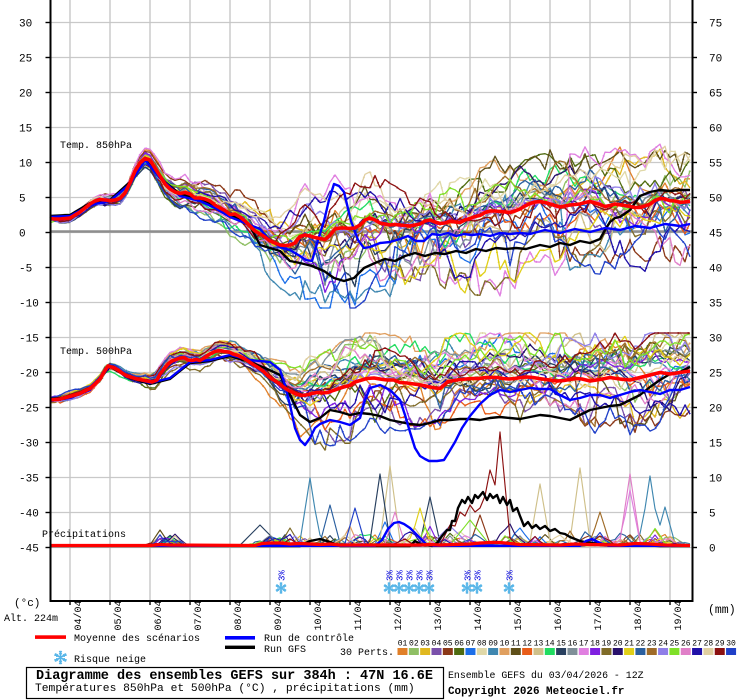 The height and width of the screenshot is (700, 740). Describe the element at coordinates (96, 146) in the screenshot. I see `svg-text: Temp. 850hPa` at that location.